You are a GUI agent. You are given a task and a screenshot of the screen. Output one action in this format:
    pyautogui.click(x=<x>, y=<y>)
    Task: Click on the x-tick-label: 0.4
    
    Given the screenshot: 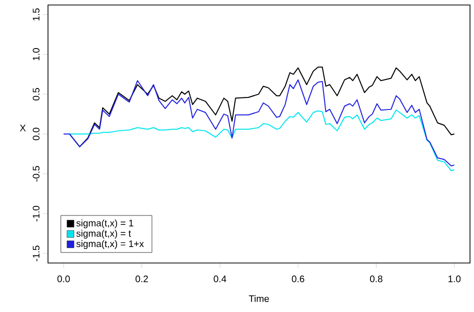 What is the action you would take?
    pyautogui.click(x=220, y=279)
    